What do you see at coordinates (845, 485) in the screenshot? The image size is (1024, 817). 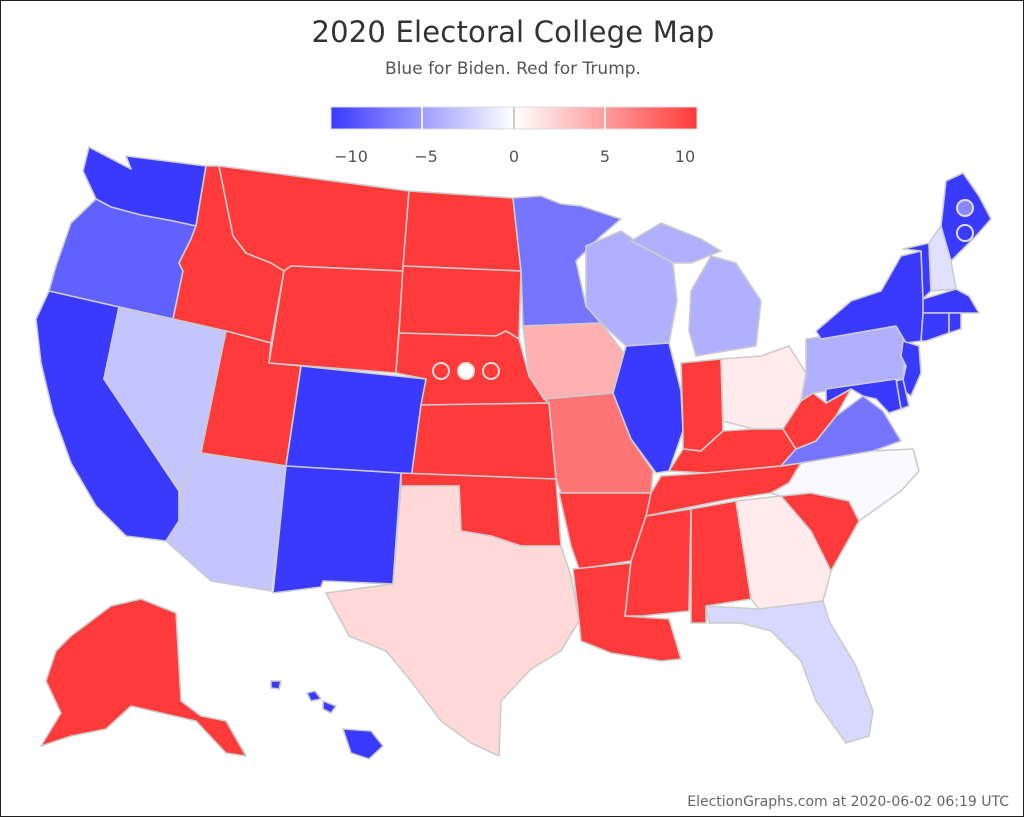 I see `state-NC` at bounding box center [845, 485].